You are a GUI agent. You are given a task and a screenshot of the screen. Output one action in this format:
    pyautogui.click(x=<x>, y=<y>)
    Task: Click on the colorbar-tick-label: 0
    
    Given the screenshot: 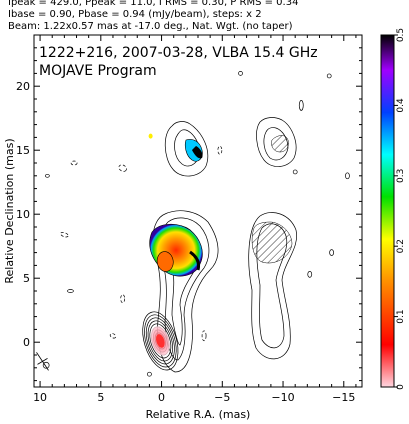 What is the action you would take?
    pyautogui.click(x=401, y=387)
    